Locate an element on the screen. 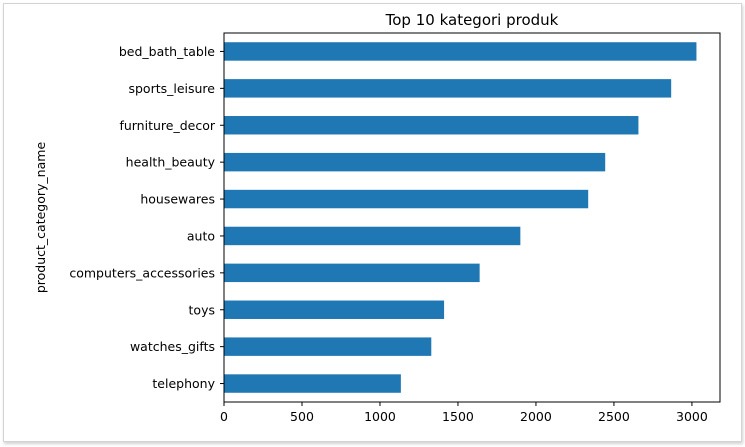 Image resolution: width=745 pixels, height=447 pixels. y-tick-label-housewares: housewares is located at coordinates (177, 199).